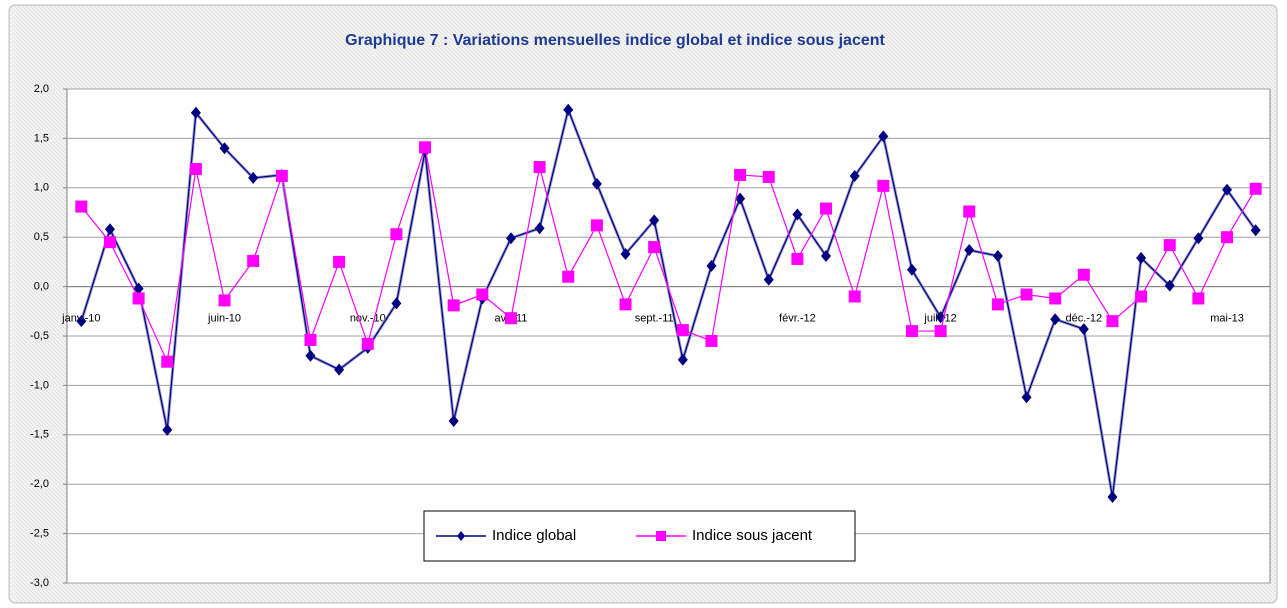  Describe the element at coordinates (41, 237) in the screenshot. I see `y-tick-label: 0,5` at that location.